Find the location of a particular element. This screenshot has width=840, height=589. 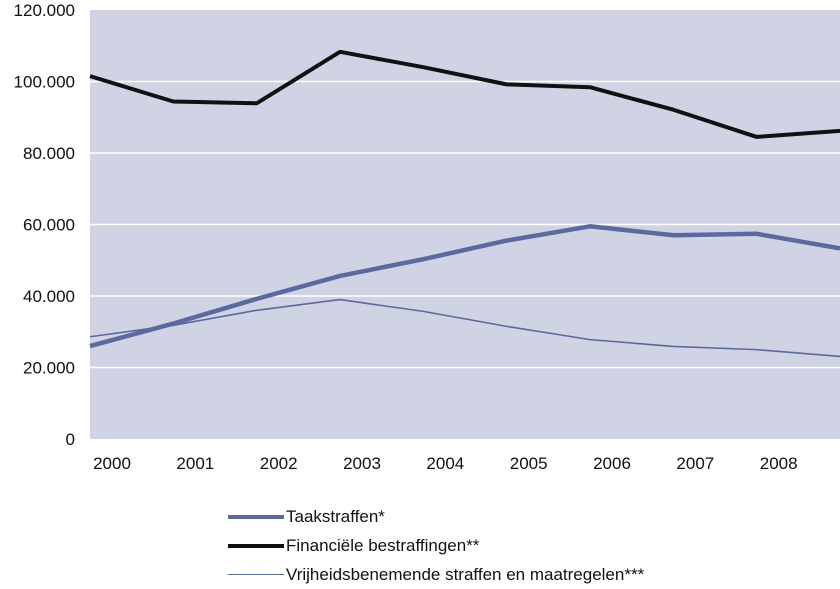

x-tick-label: 2007 is located at coordinates (695, 463).